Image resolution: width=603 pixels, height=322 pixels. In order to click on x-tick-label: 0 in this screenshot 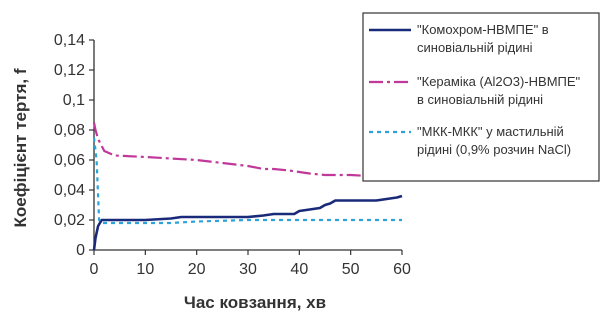, I will do `click(94, 269)`.